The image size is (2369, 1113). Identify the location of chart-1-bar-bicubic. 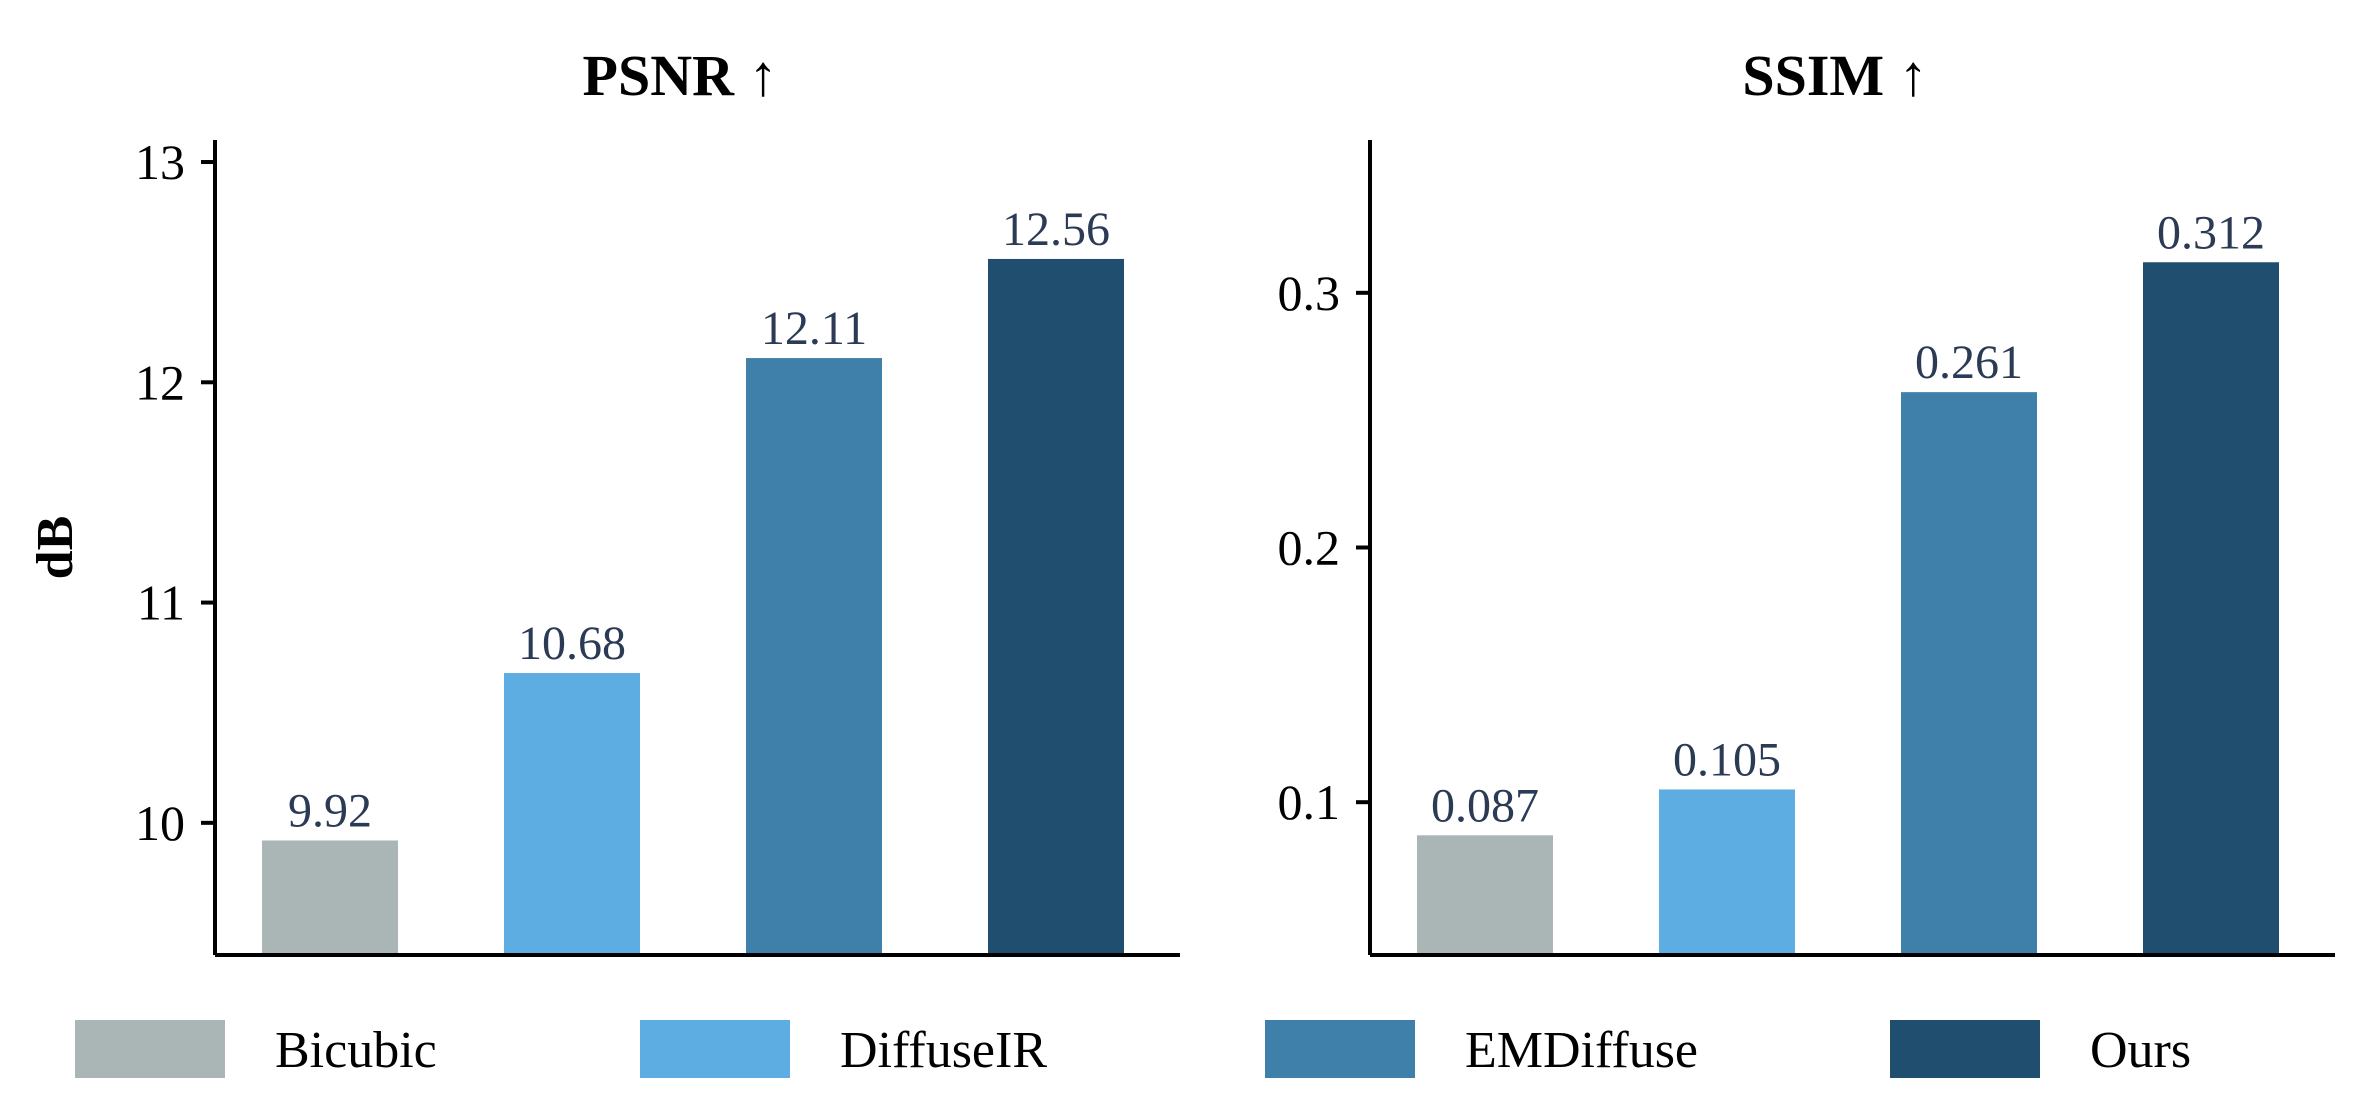
(1485, 894).